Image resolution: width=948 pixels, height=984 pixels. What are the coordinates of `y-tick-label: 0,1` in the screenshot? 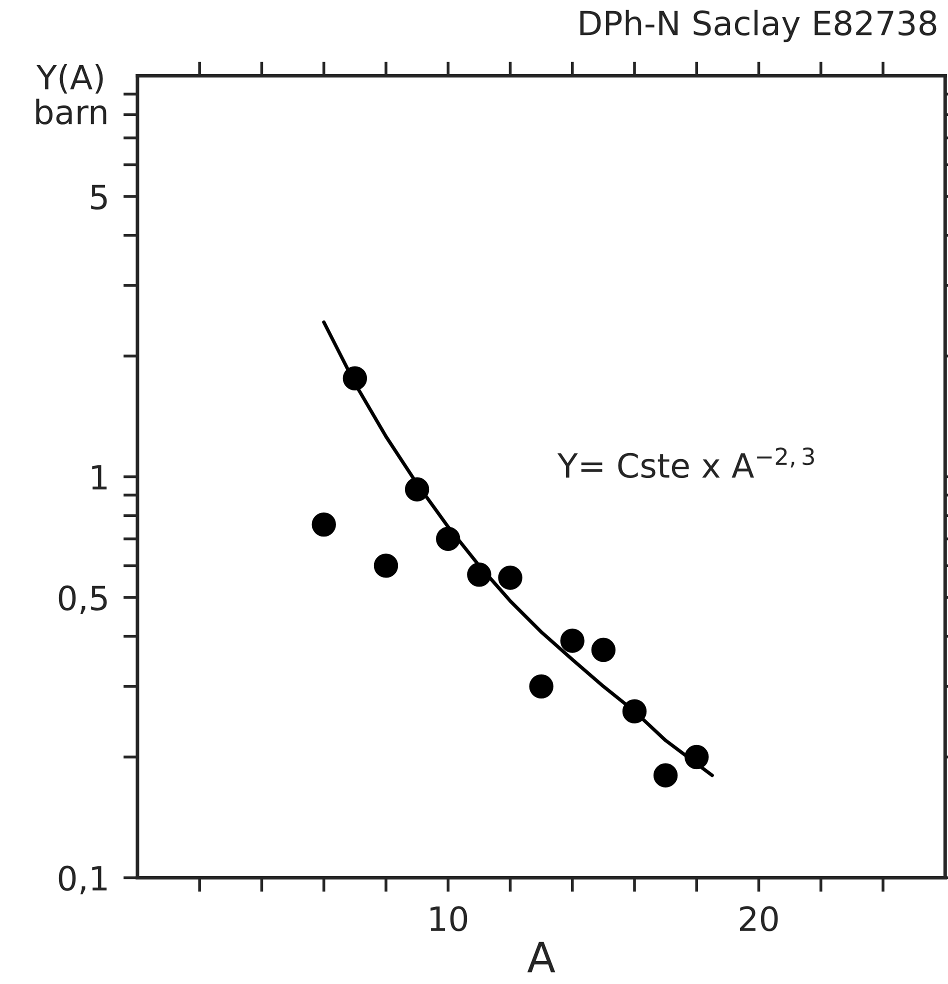 It's located at (82, 880).